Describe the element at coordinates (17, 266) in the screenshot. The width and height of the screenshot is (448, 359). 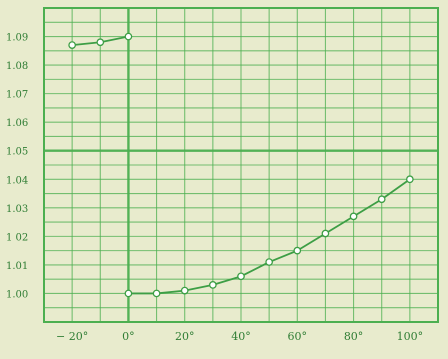
I see `y-tick-label: 1.01` at that location.